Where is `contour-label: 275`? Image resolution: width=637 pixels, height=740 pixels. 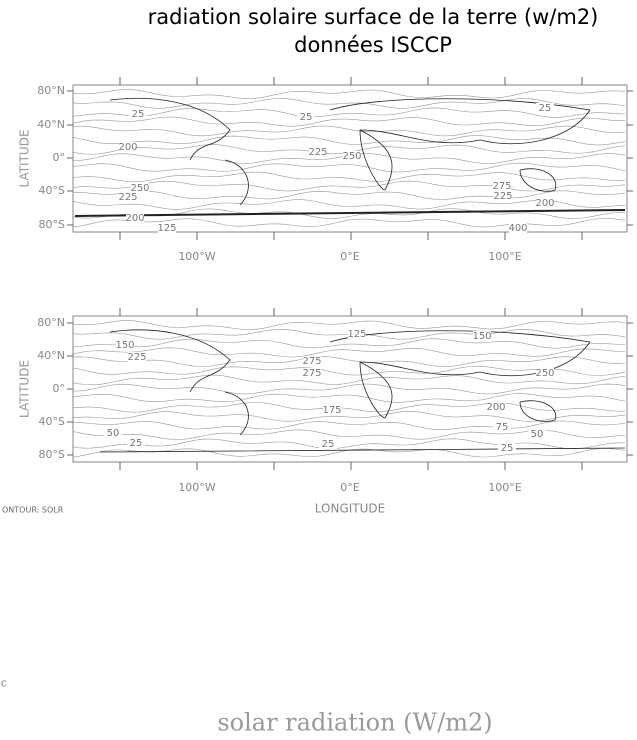
contour-label: 275 is located at coordinates (311, 373).